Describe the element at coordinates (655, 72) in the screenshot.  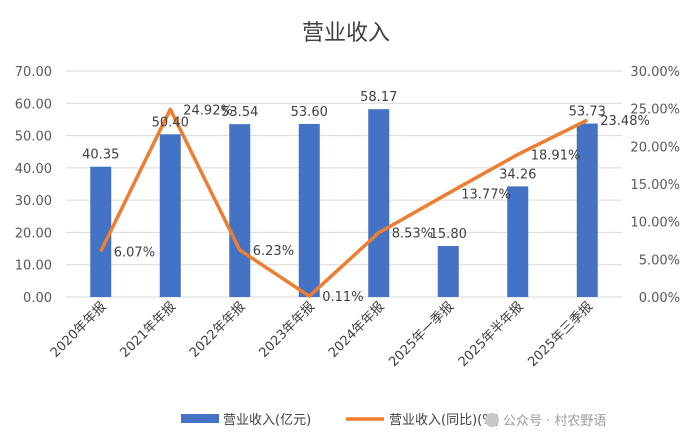
I see `right-tick-label: 30.00%` at that location.